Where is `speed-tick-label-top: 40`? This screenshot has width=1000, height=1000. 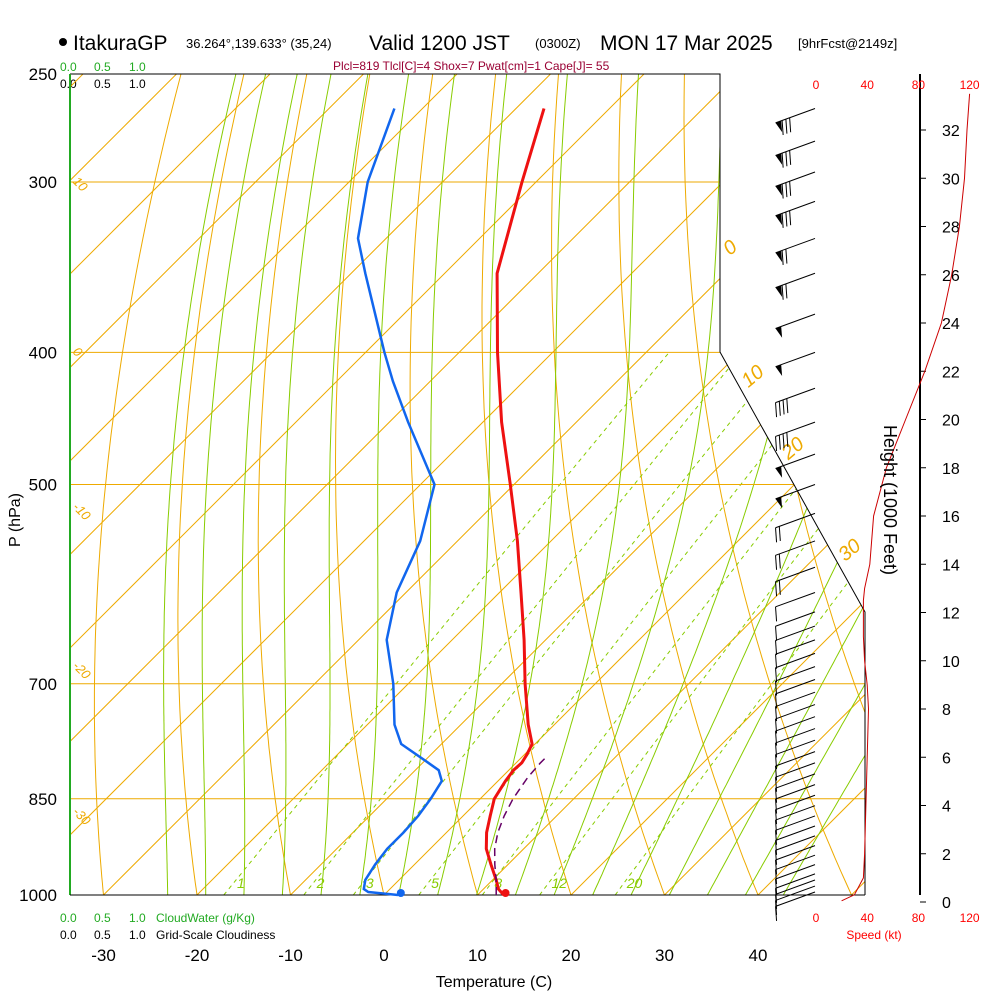
speed-tick-label-top: 40 is located at coordinates (868, 85).